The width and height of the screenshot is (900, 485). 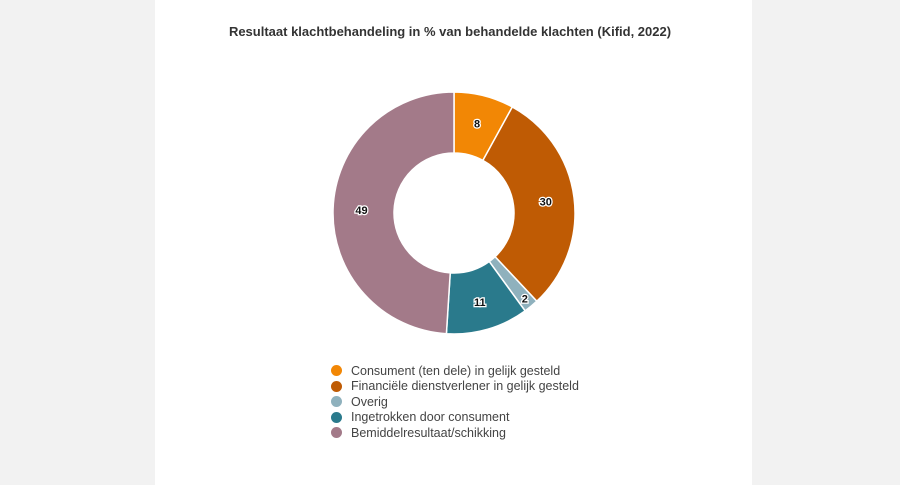 What do you see at coordinates (480, 303) in the screenshot?
I see `slice-value-label-3: 11` at bounding box center [480, 303].